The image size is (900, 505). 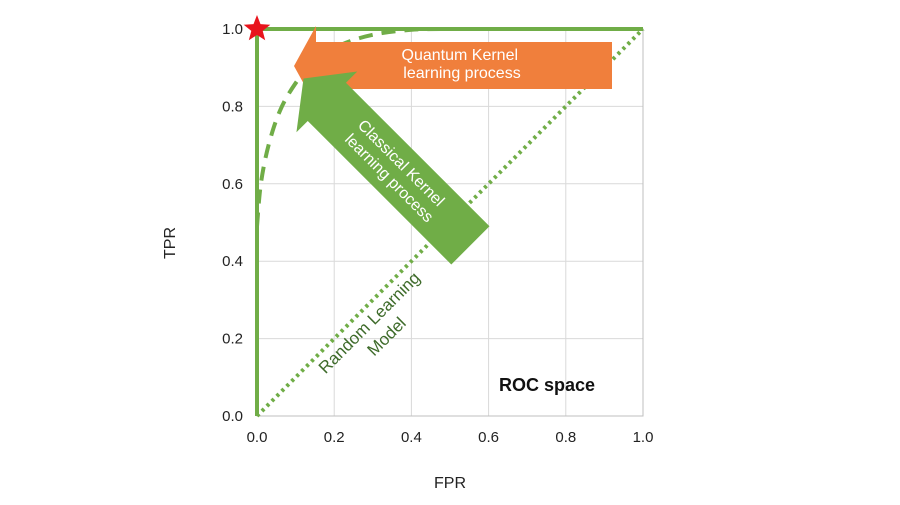 I want to click on x-axis-title: FPR, so click(x=450, y=483).